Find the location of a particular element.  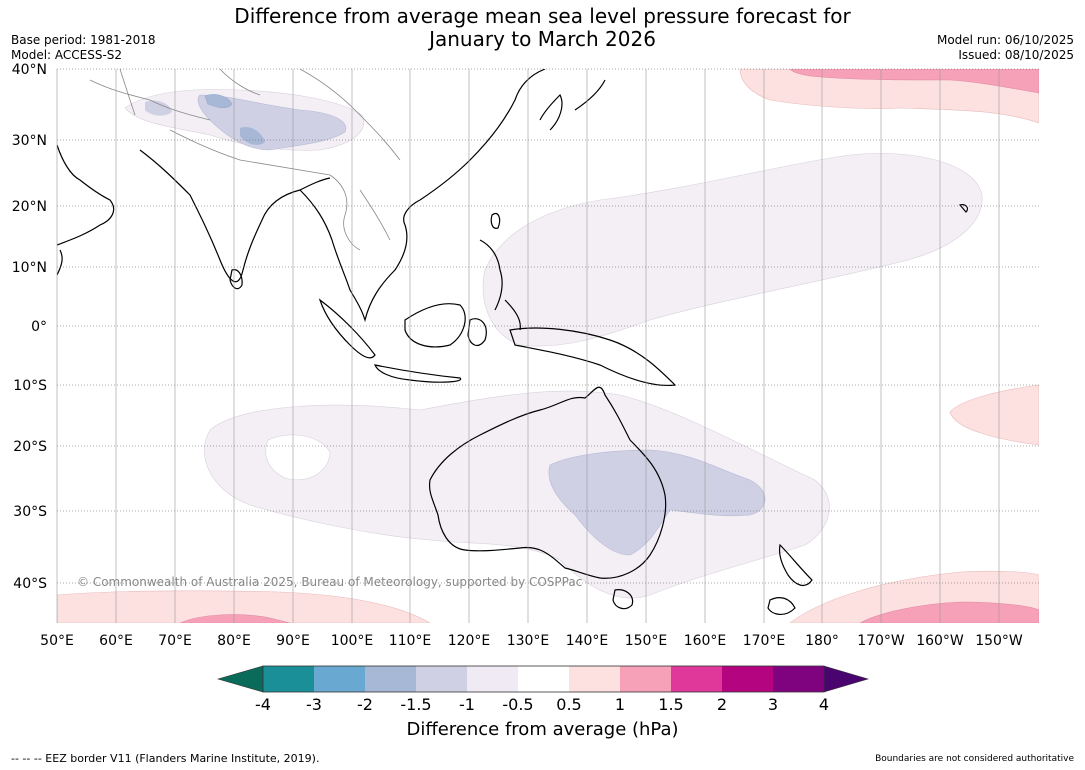

lat-label: 30°N is located at coordinates (29, 141).